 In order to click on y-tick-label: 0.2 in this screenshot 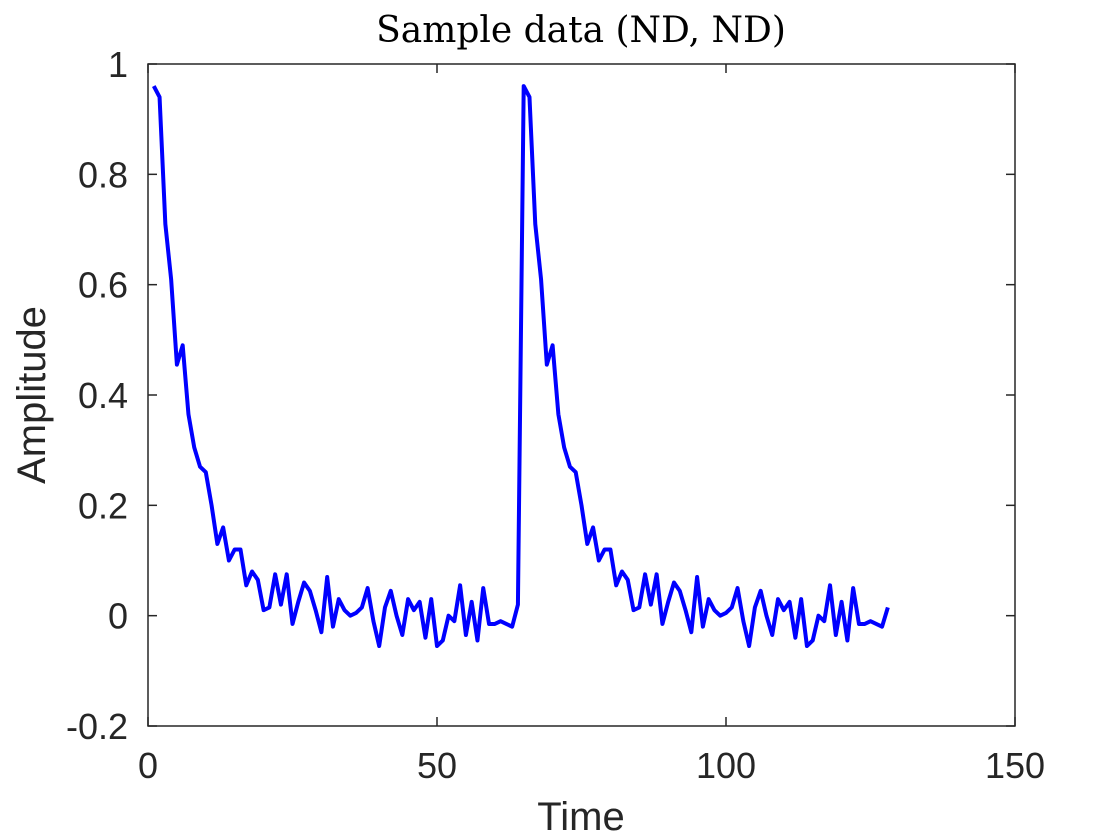, I will do `click(103, 505)`.